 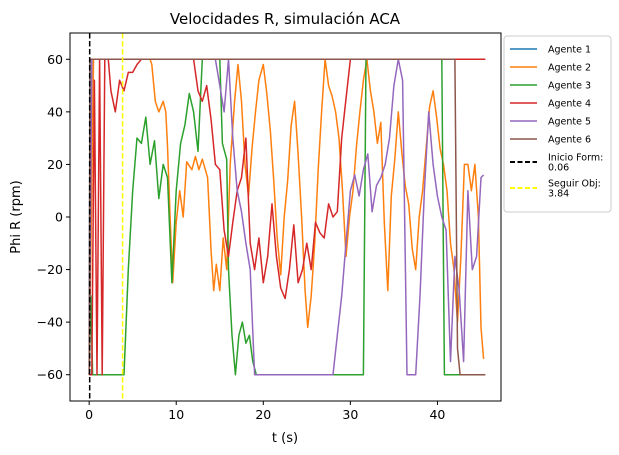 I want to click on x-tick-label: 20, so click(x=263, y=414).